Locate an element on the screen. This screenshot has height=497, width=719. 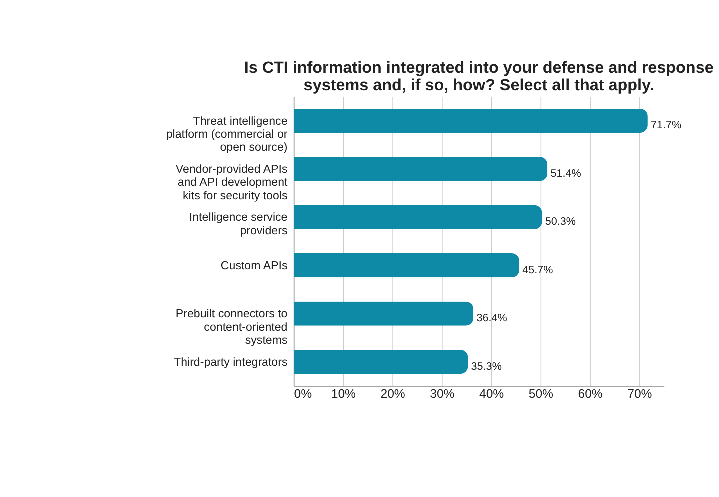
y-tick-label: Threat intelligence platform (commercial or open source) is located at coordinates (227, 135).